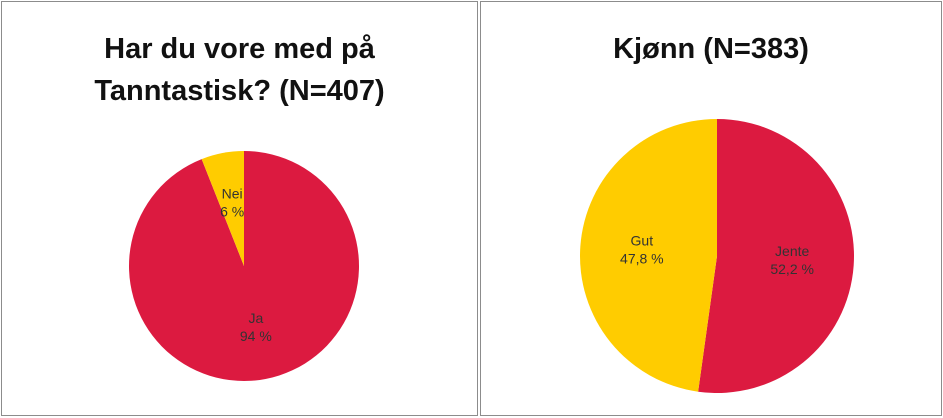  I want to click on pie-chart: Ja 94 % Nei 6 %, so click(243, 266).